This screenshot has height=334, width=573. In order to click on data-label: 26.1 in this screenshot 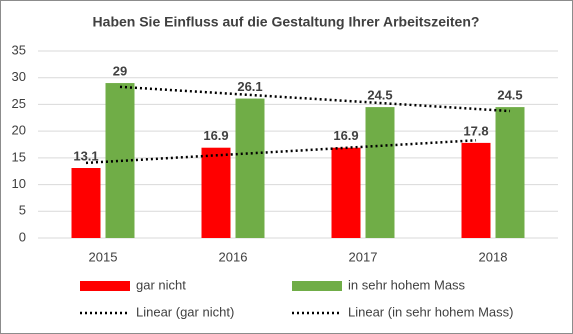, I will do `click(249, 86)`.